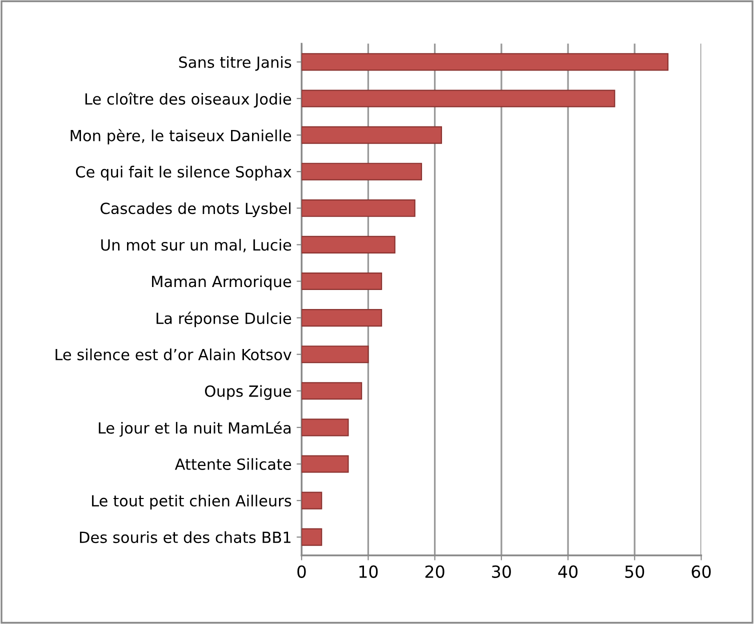 This screenshot has height=624, width=754. Describe the element at coordinates (501, 571) in the screenshot. I see `x-tick-label: 30` at that location.